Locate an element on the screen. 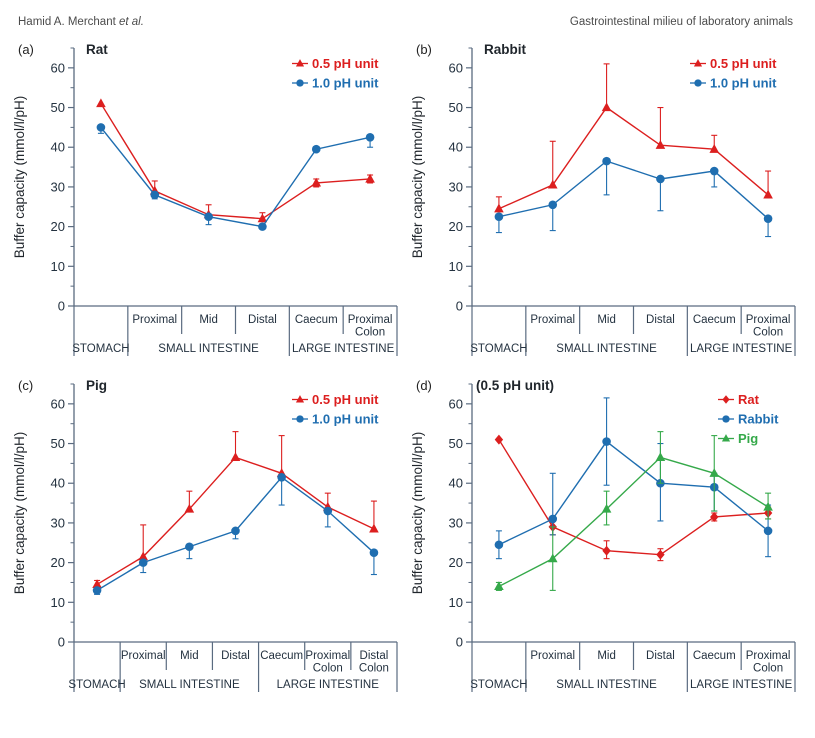 This screenshot has width=815, height=738. category-label: Distal Colon is located at coordinates (374, 662).